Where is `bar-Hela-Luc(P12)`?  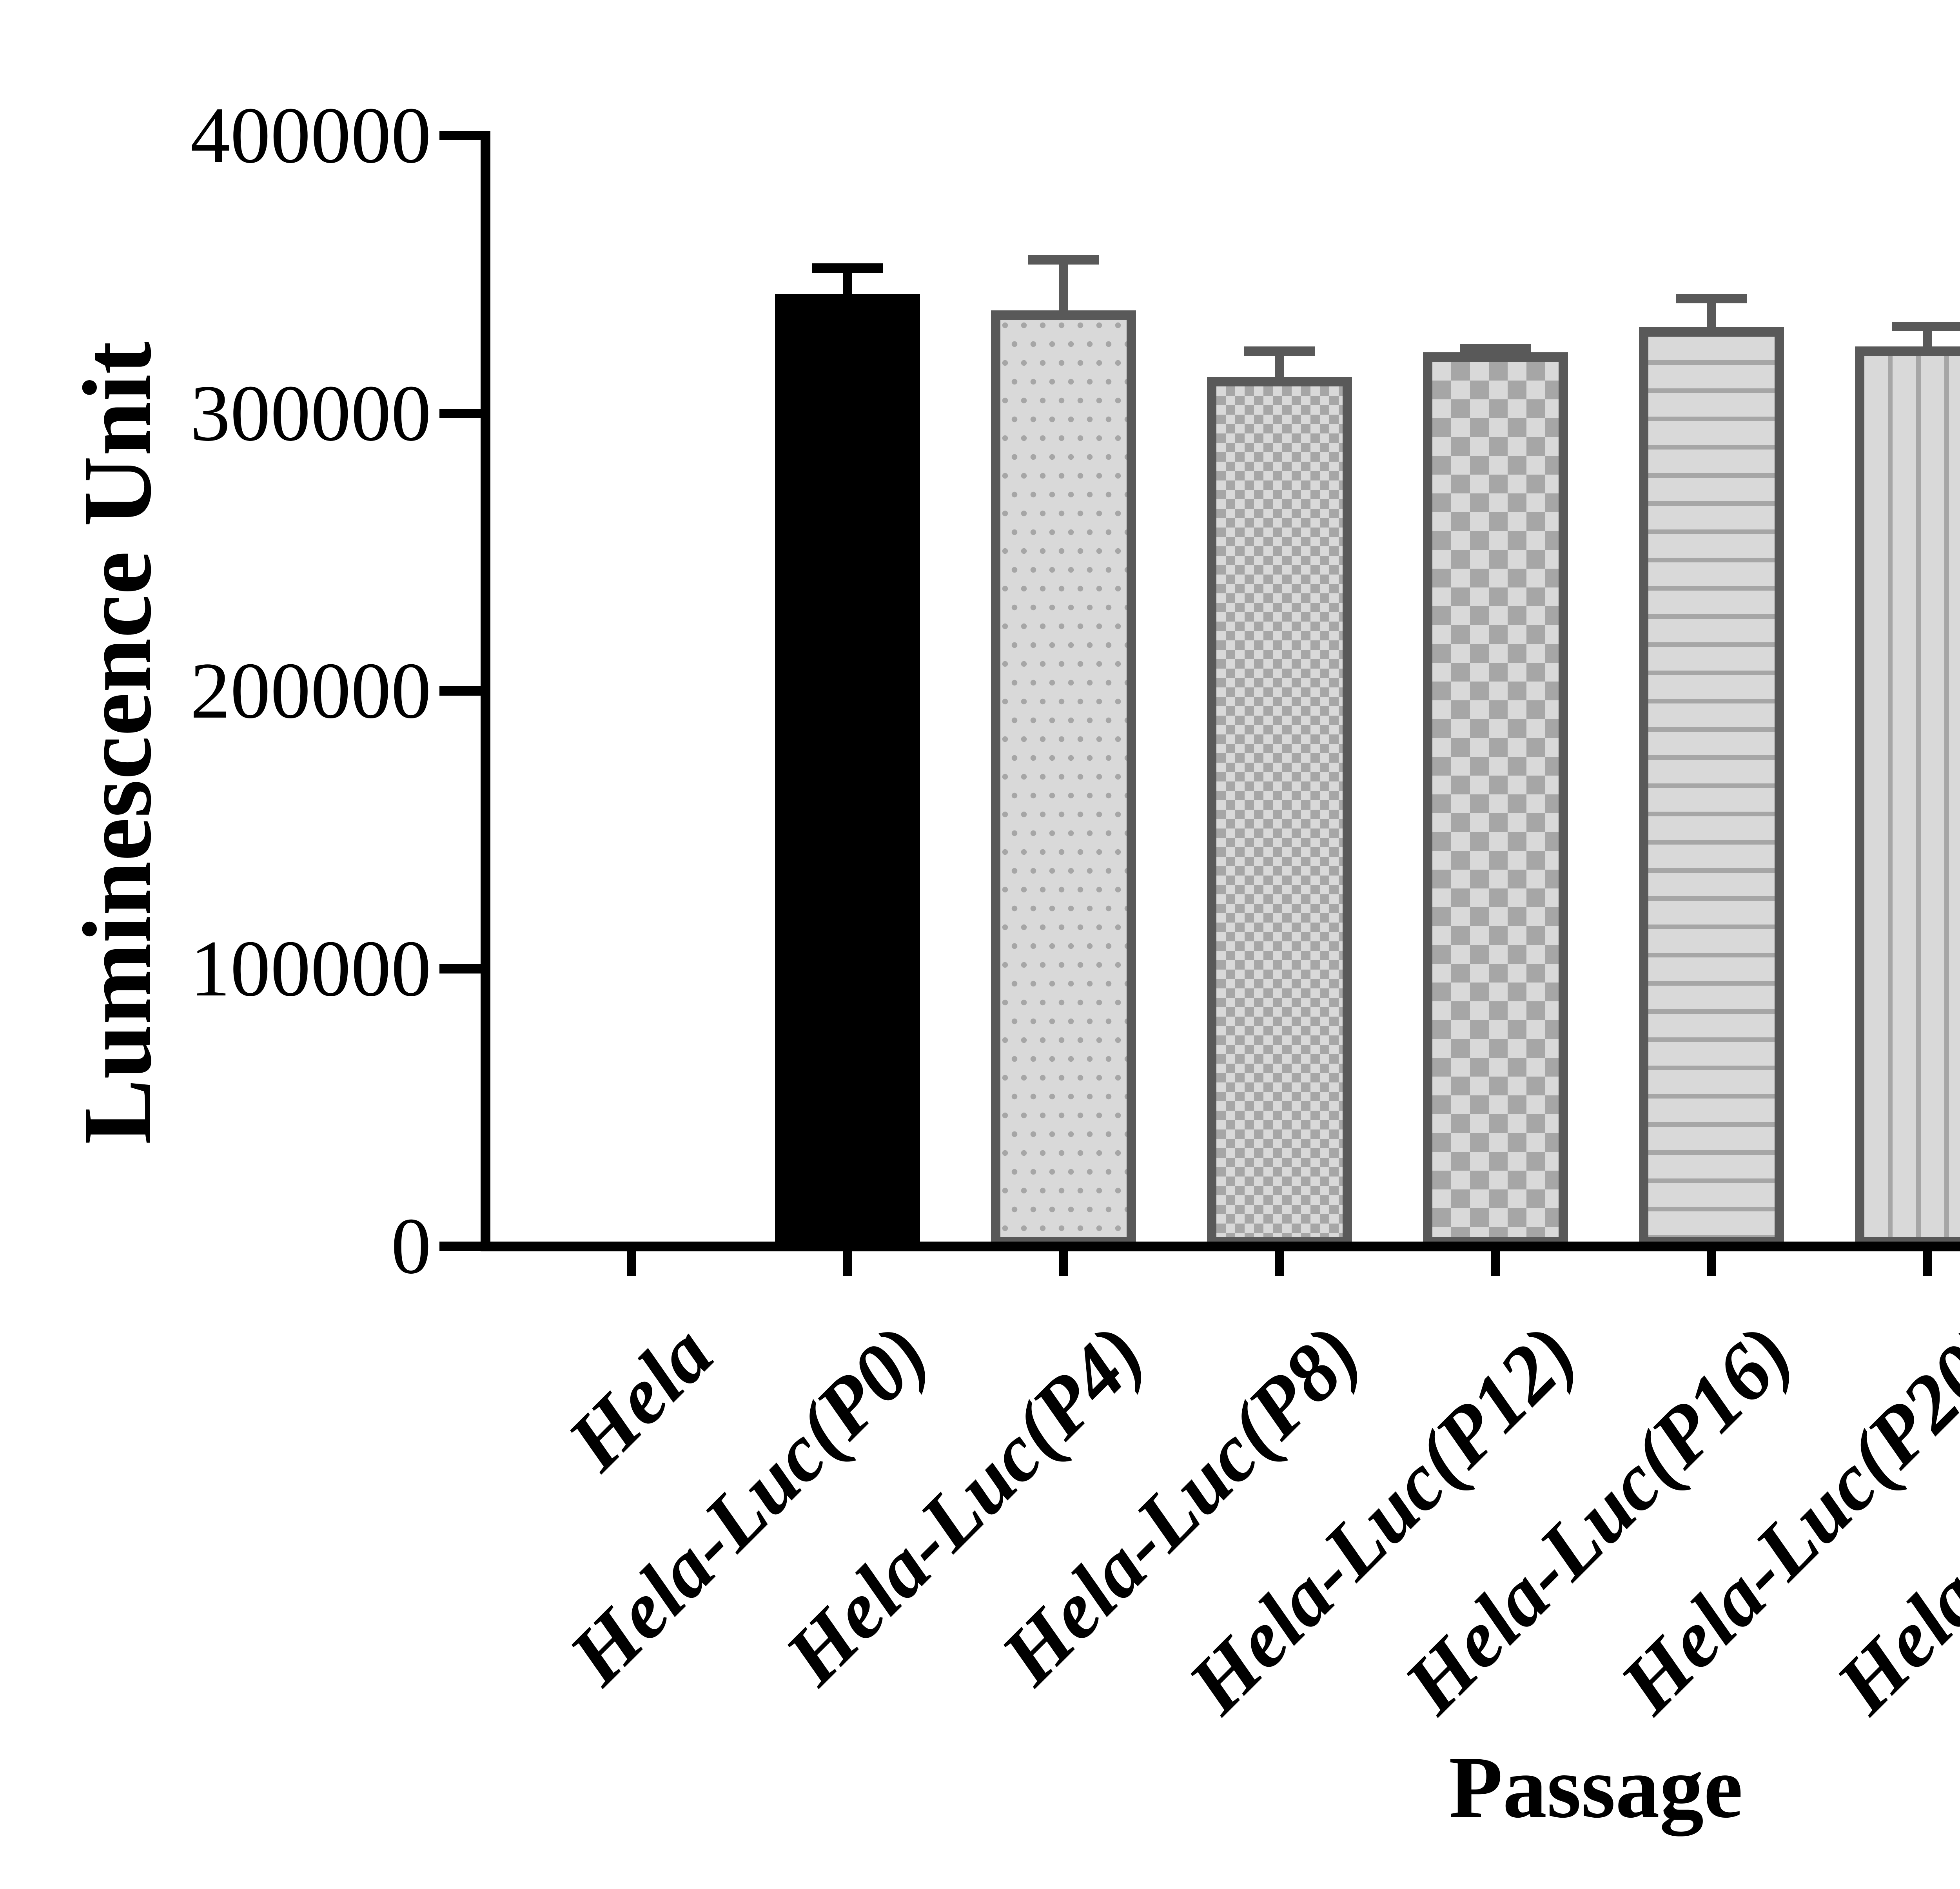
bar-Hela-Luc(P12) is located at coordinates (1495, 799).